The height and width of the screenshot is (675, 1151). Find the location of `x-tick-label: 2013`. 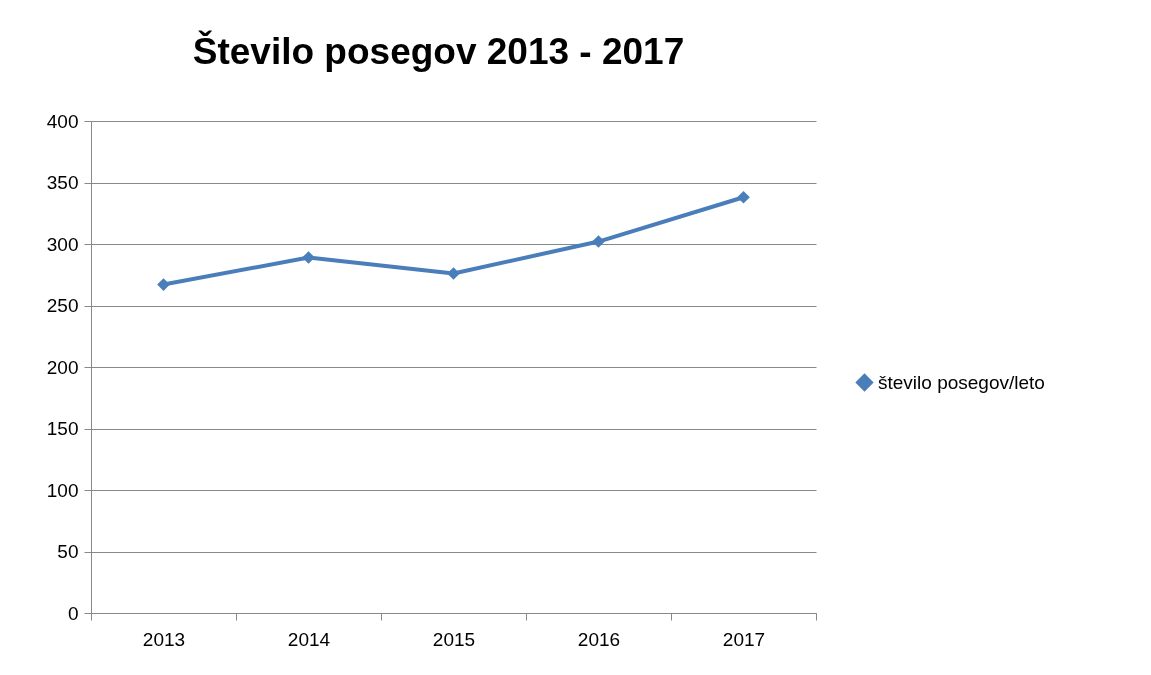

x-tick-label: 2013 is located at coordinates (164, 639).